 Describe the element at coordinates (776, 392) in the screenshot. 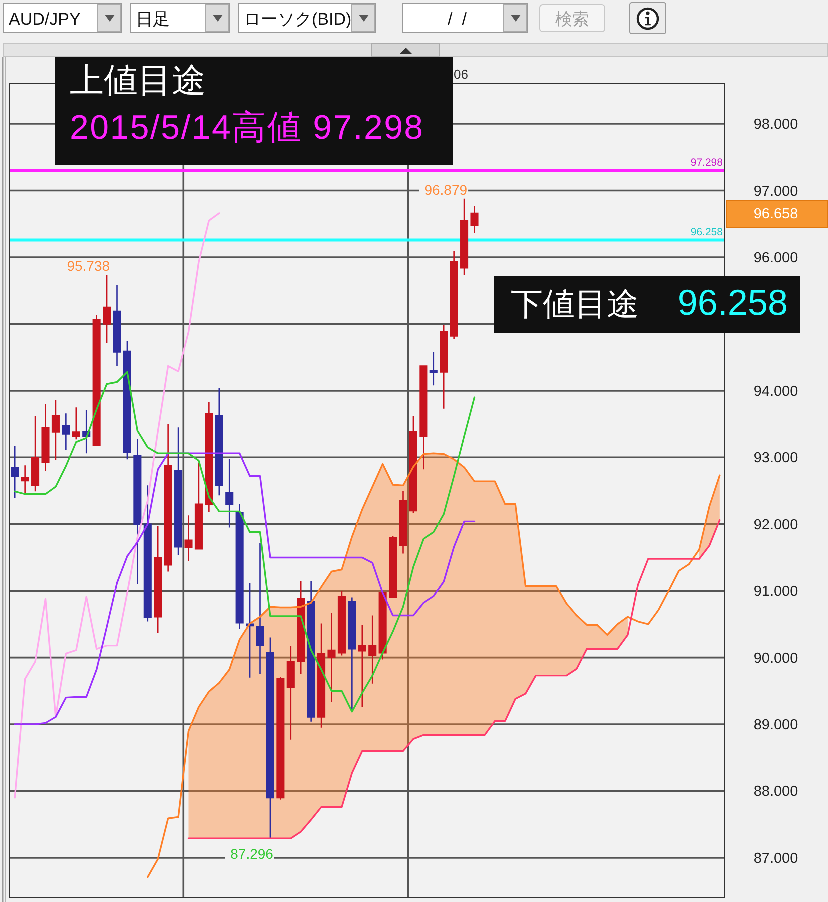

I see `y-tick-label: 94.000` at that location.